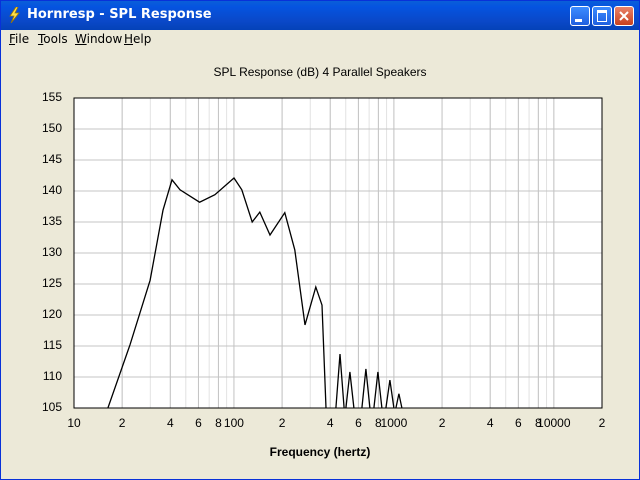  I want to click on close-button, so click(624, 16).